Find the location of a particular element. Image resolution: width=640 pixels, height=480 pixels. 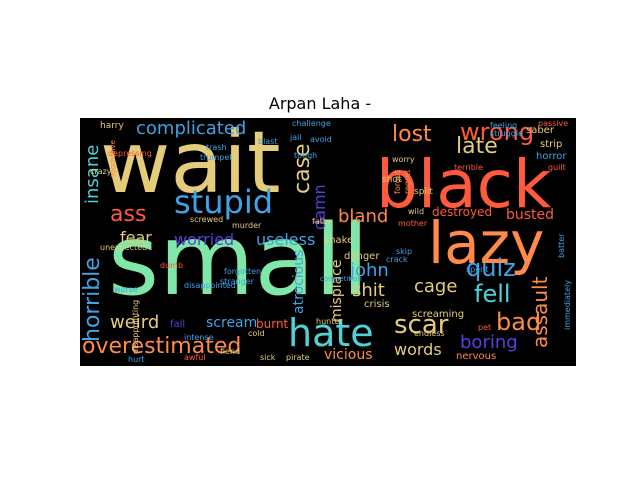

word-screaming: screaming is located at coordinates (438, 314).